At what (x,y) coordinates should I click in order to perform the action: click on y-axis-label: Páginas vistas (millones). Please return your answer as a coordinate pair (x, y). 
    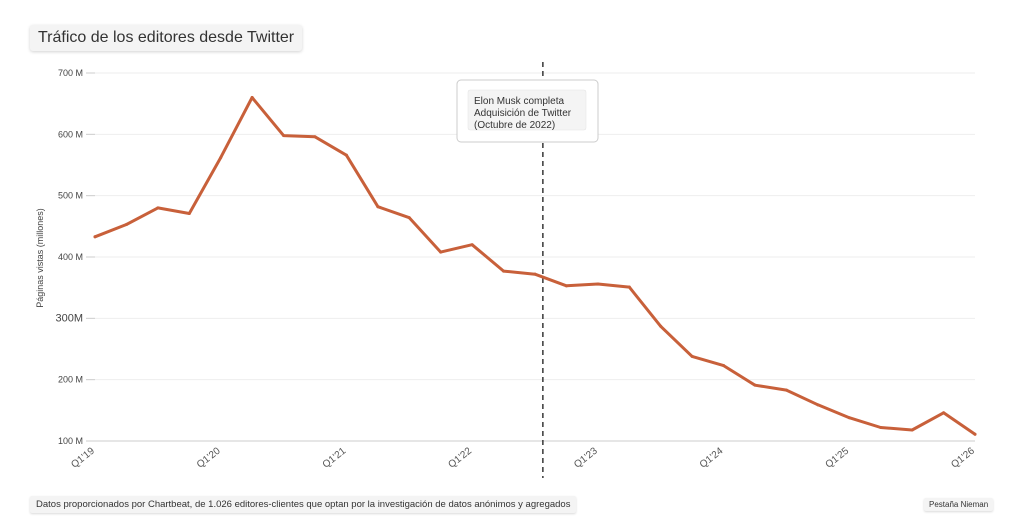
    Looking at the image, I should click on (40, 258).